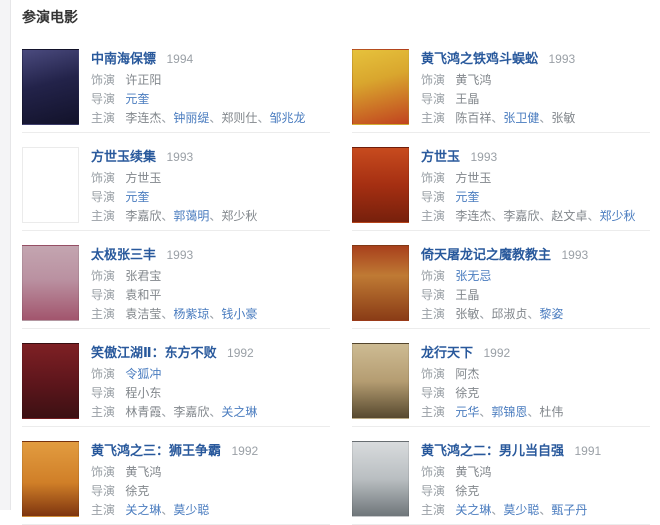  I want to click on movie-title-link: 黄飞鸿之二：男儿当自强, so click(493, 450).